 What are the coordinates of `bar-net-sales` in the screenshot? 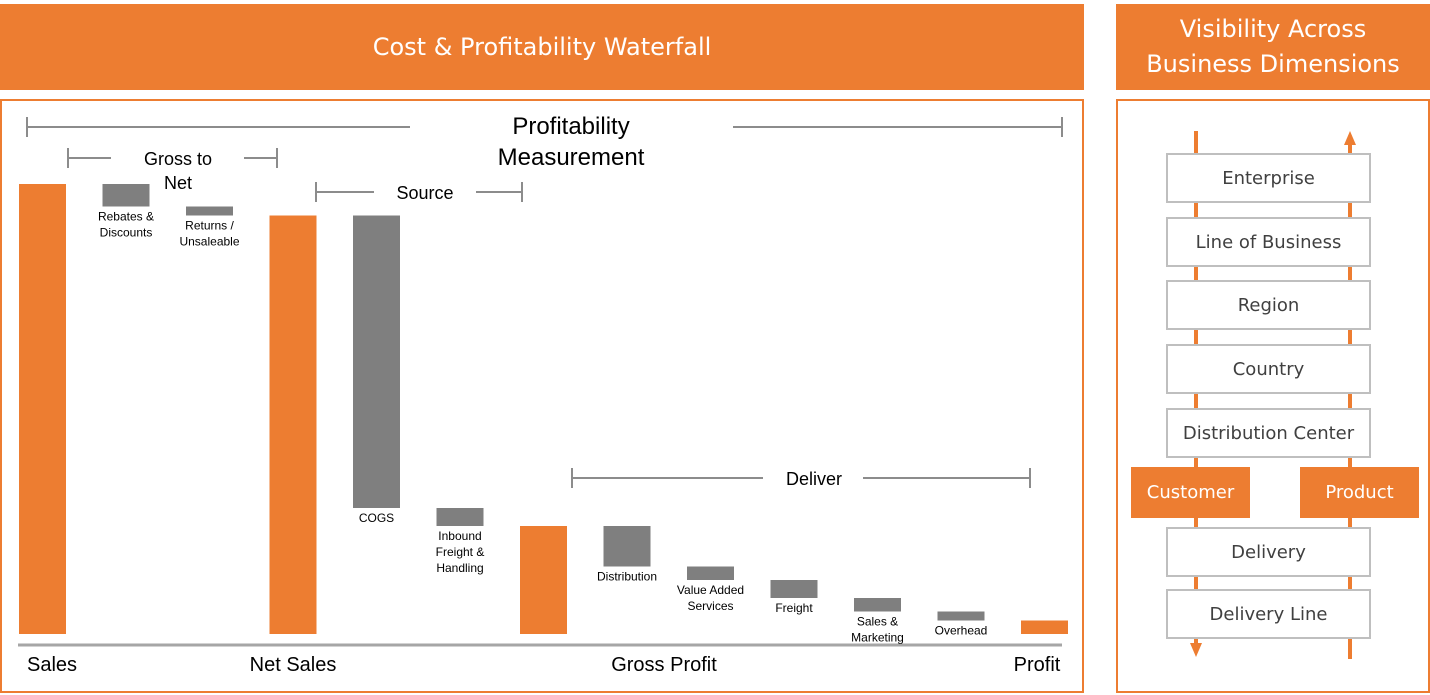 It's located at (293, 424).